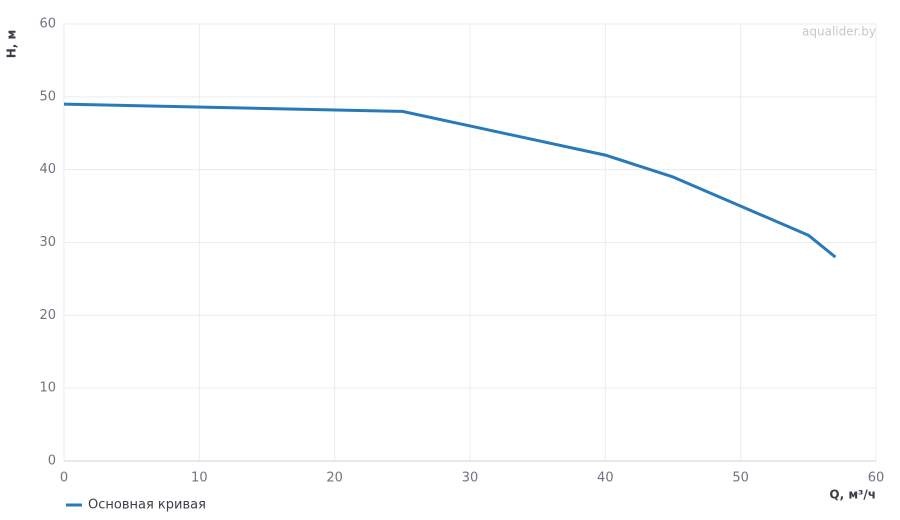 The image size is (900, 520). I want to click on x-axis-label: Q, м³/ч, so click(852, 495).